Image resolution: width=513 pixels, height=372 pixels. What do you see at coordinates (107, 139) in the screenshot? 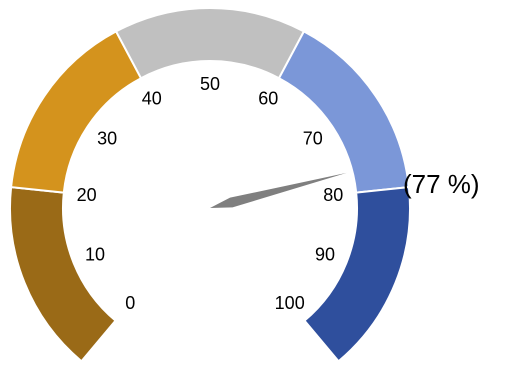
I see `gauge-tick-label: 30` at bounding box center [107, 139].